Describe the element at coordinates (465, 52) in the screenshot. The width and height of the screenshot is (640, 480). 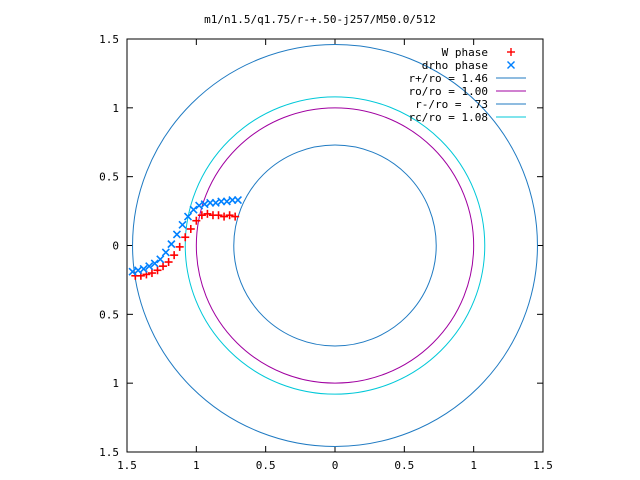
I see `legend-label: W phase` at that location.